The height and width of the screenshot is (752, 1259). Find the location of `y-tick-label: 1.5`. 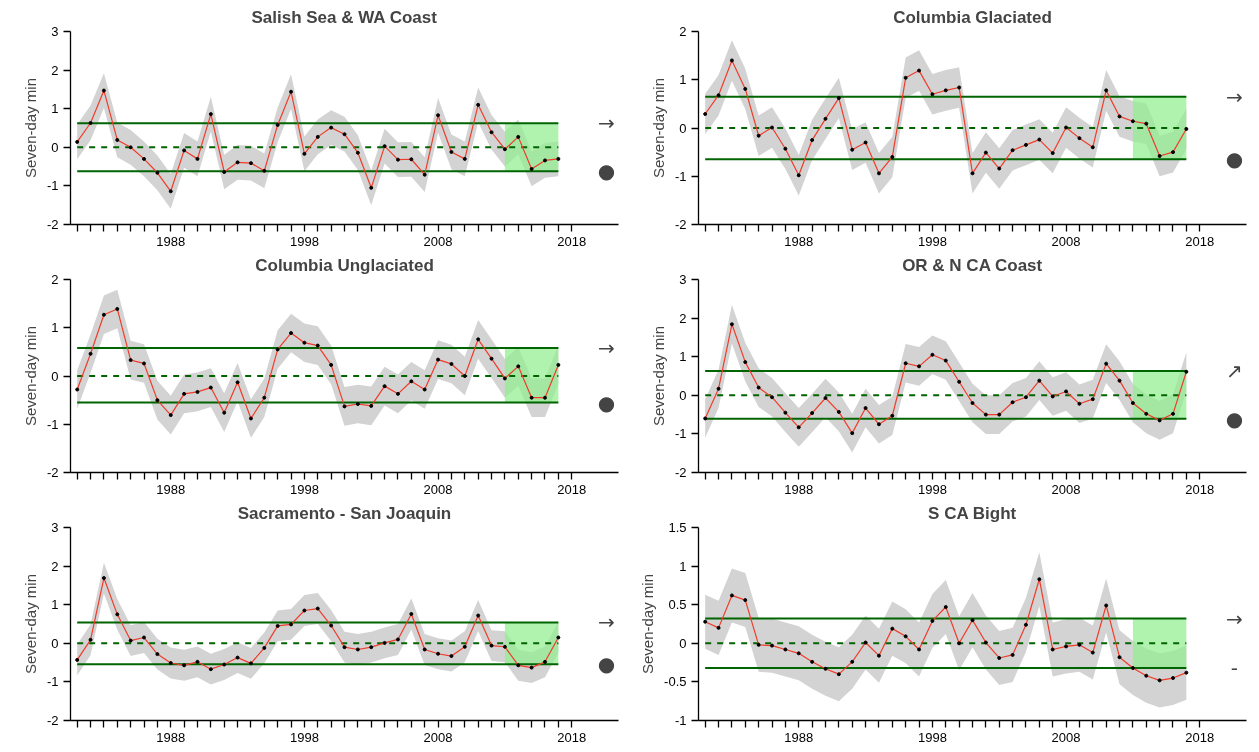

y-tick-label: 1.5 is located at coordinates (677, 527).